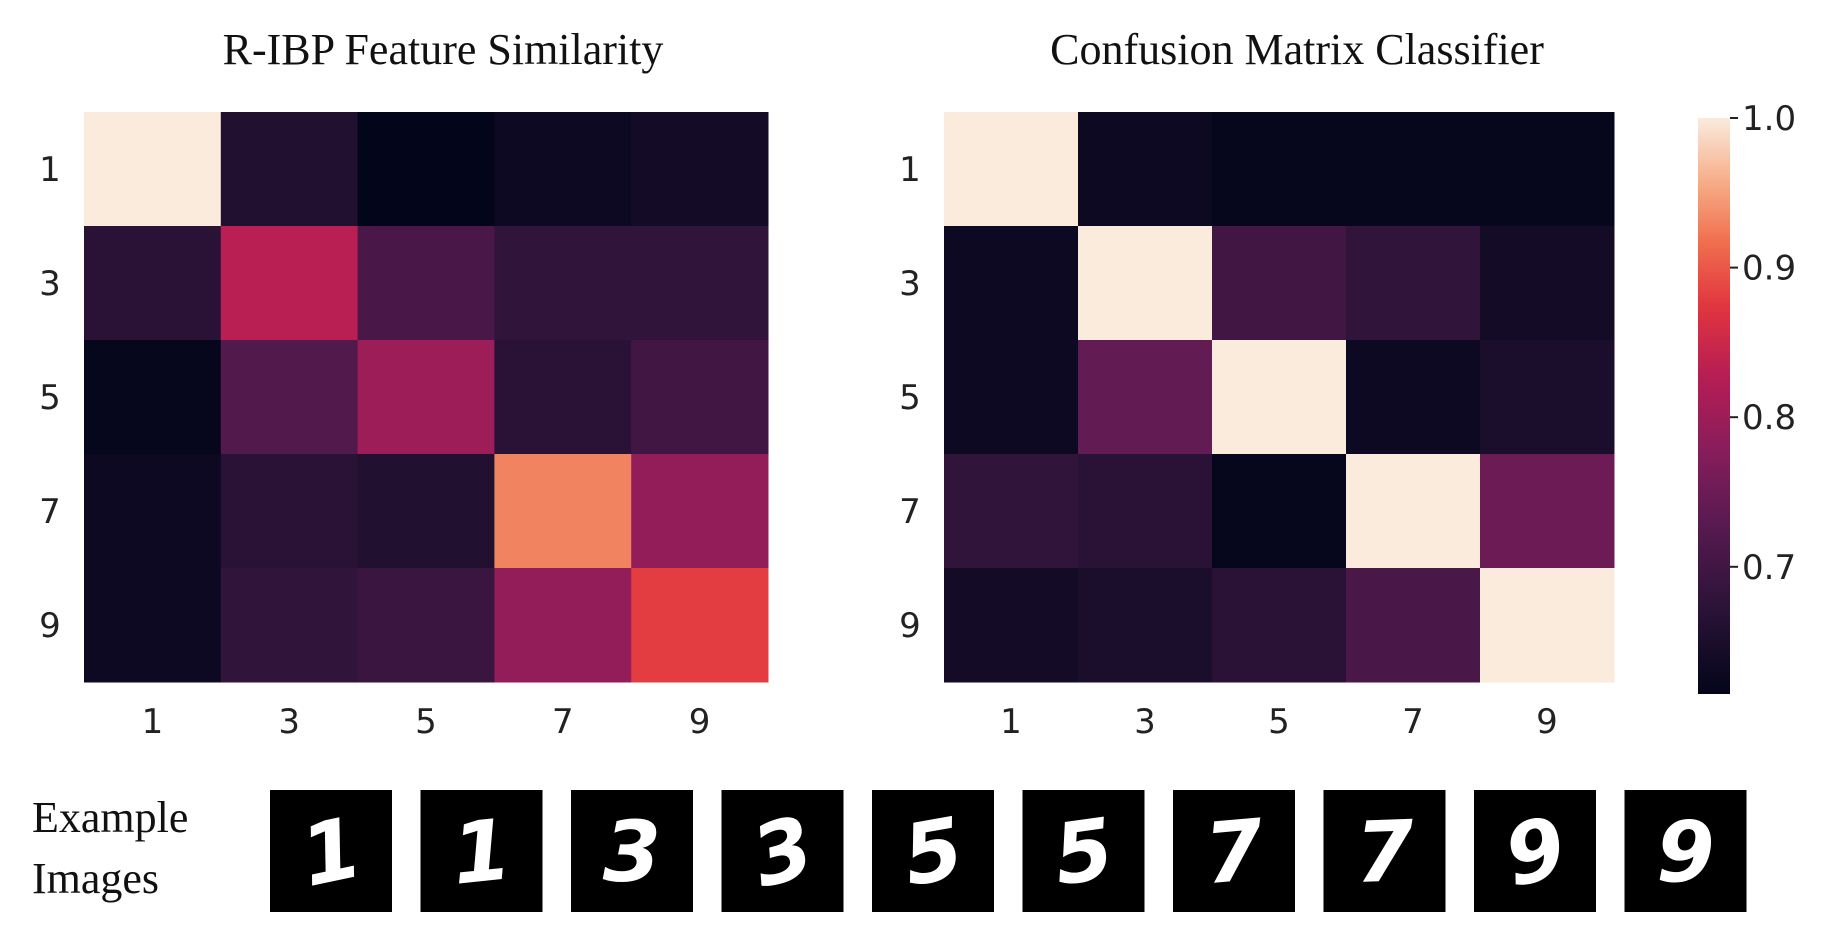  I want to click on heatmap1-cell-r0-c2, so click(1279, 169).